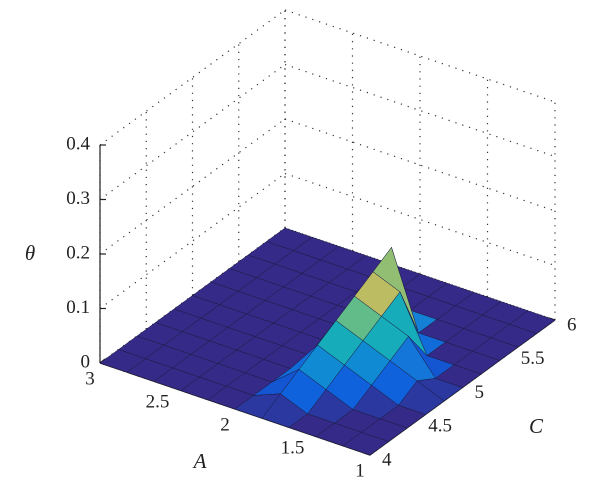  Describe the element at coordinates (90, 378) in the screenshot. I see `x-tick-label: 3` at that location.